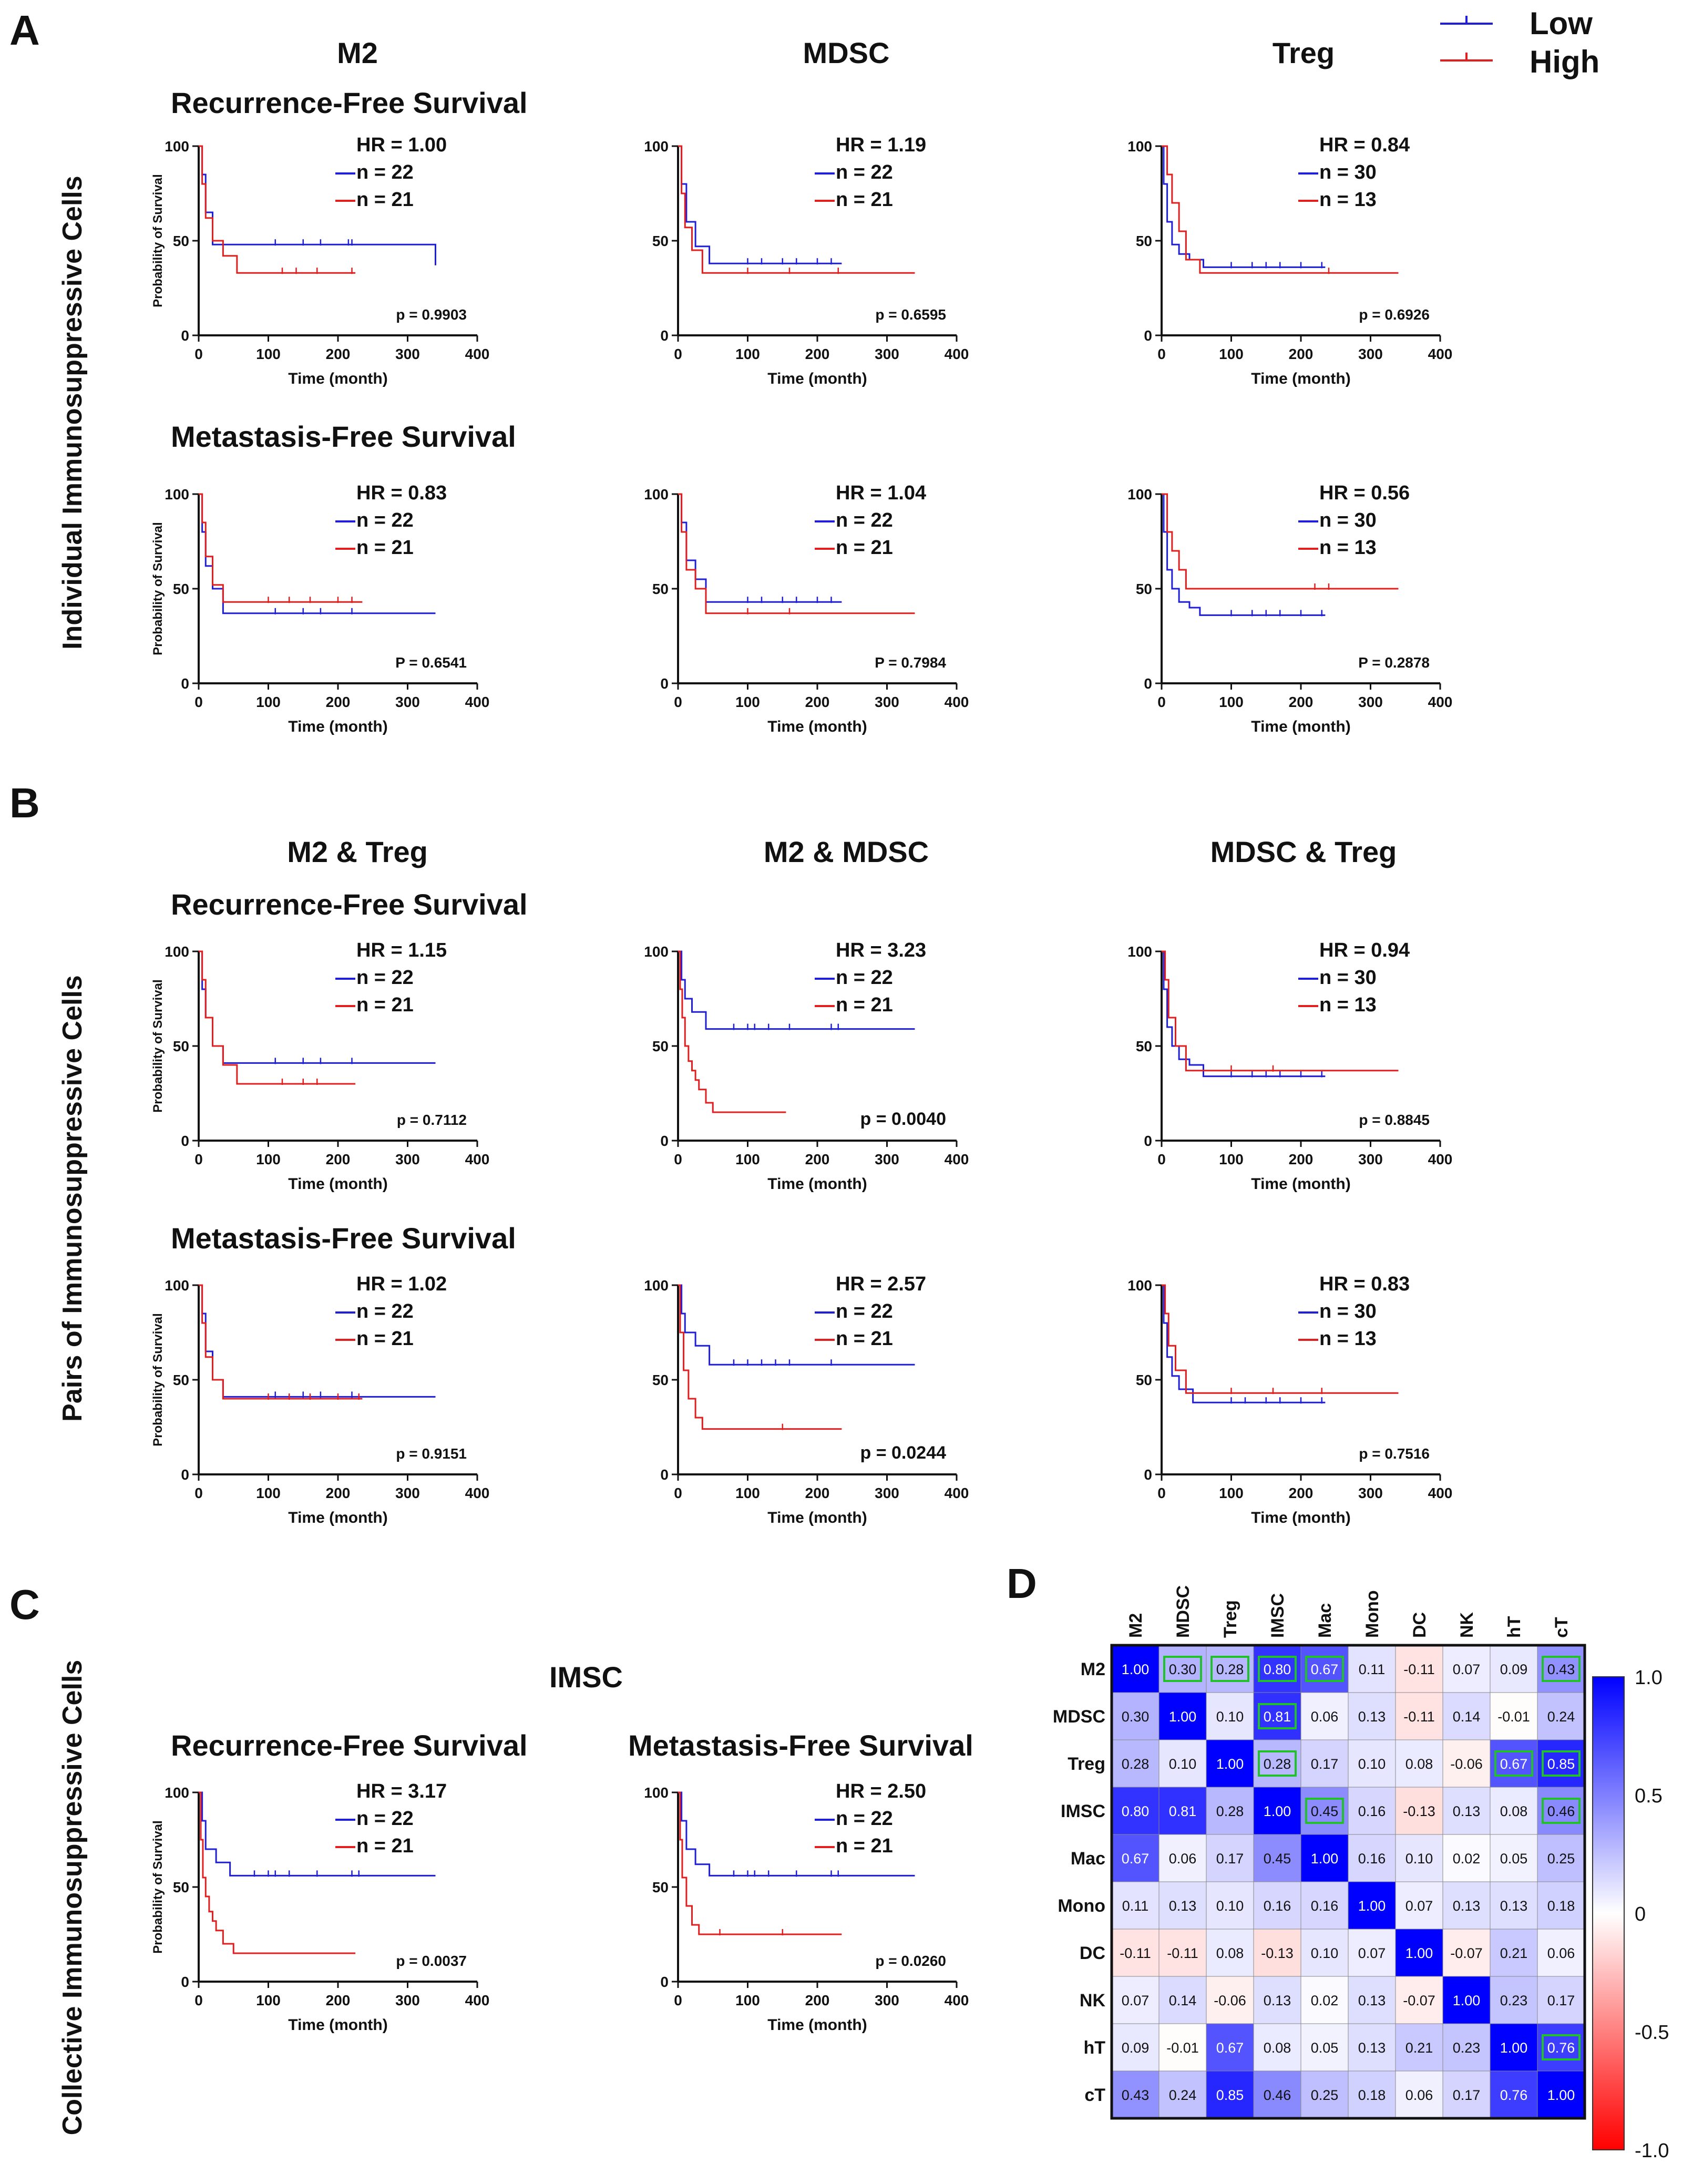 This screenshot has width=1693, height=2184. What do you see at coordinates (1230, 2000) in the screenshot?
I see `heatmap-value: -0.06` at bounding box center [1230, 2000].